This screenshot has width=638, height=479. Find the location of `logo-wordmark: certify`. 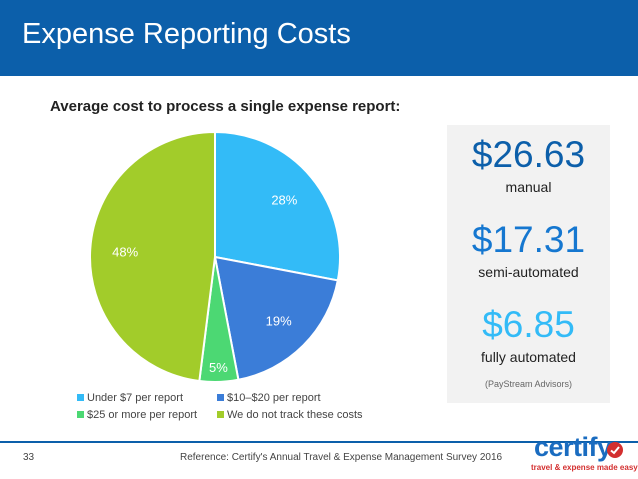

logo-wordmark: certify is located at coordinates (573, 447).